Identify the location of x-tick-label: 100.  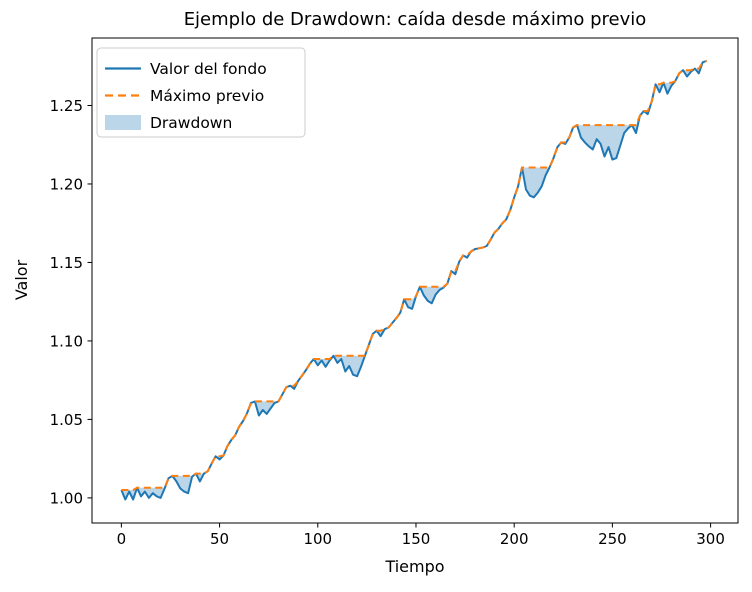
(317, 539).